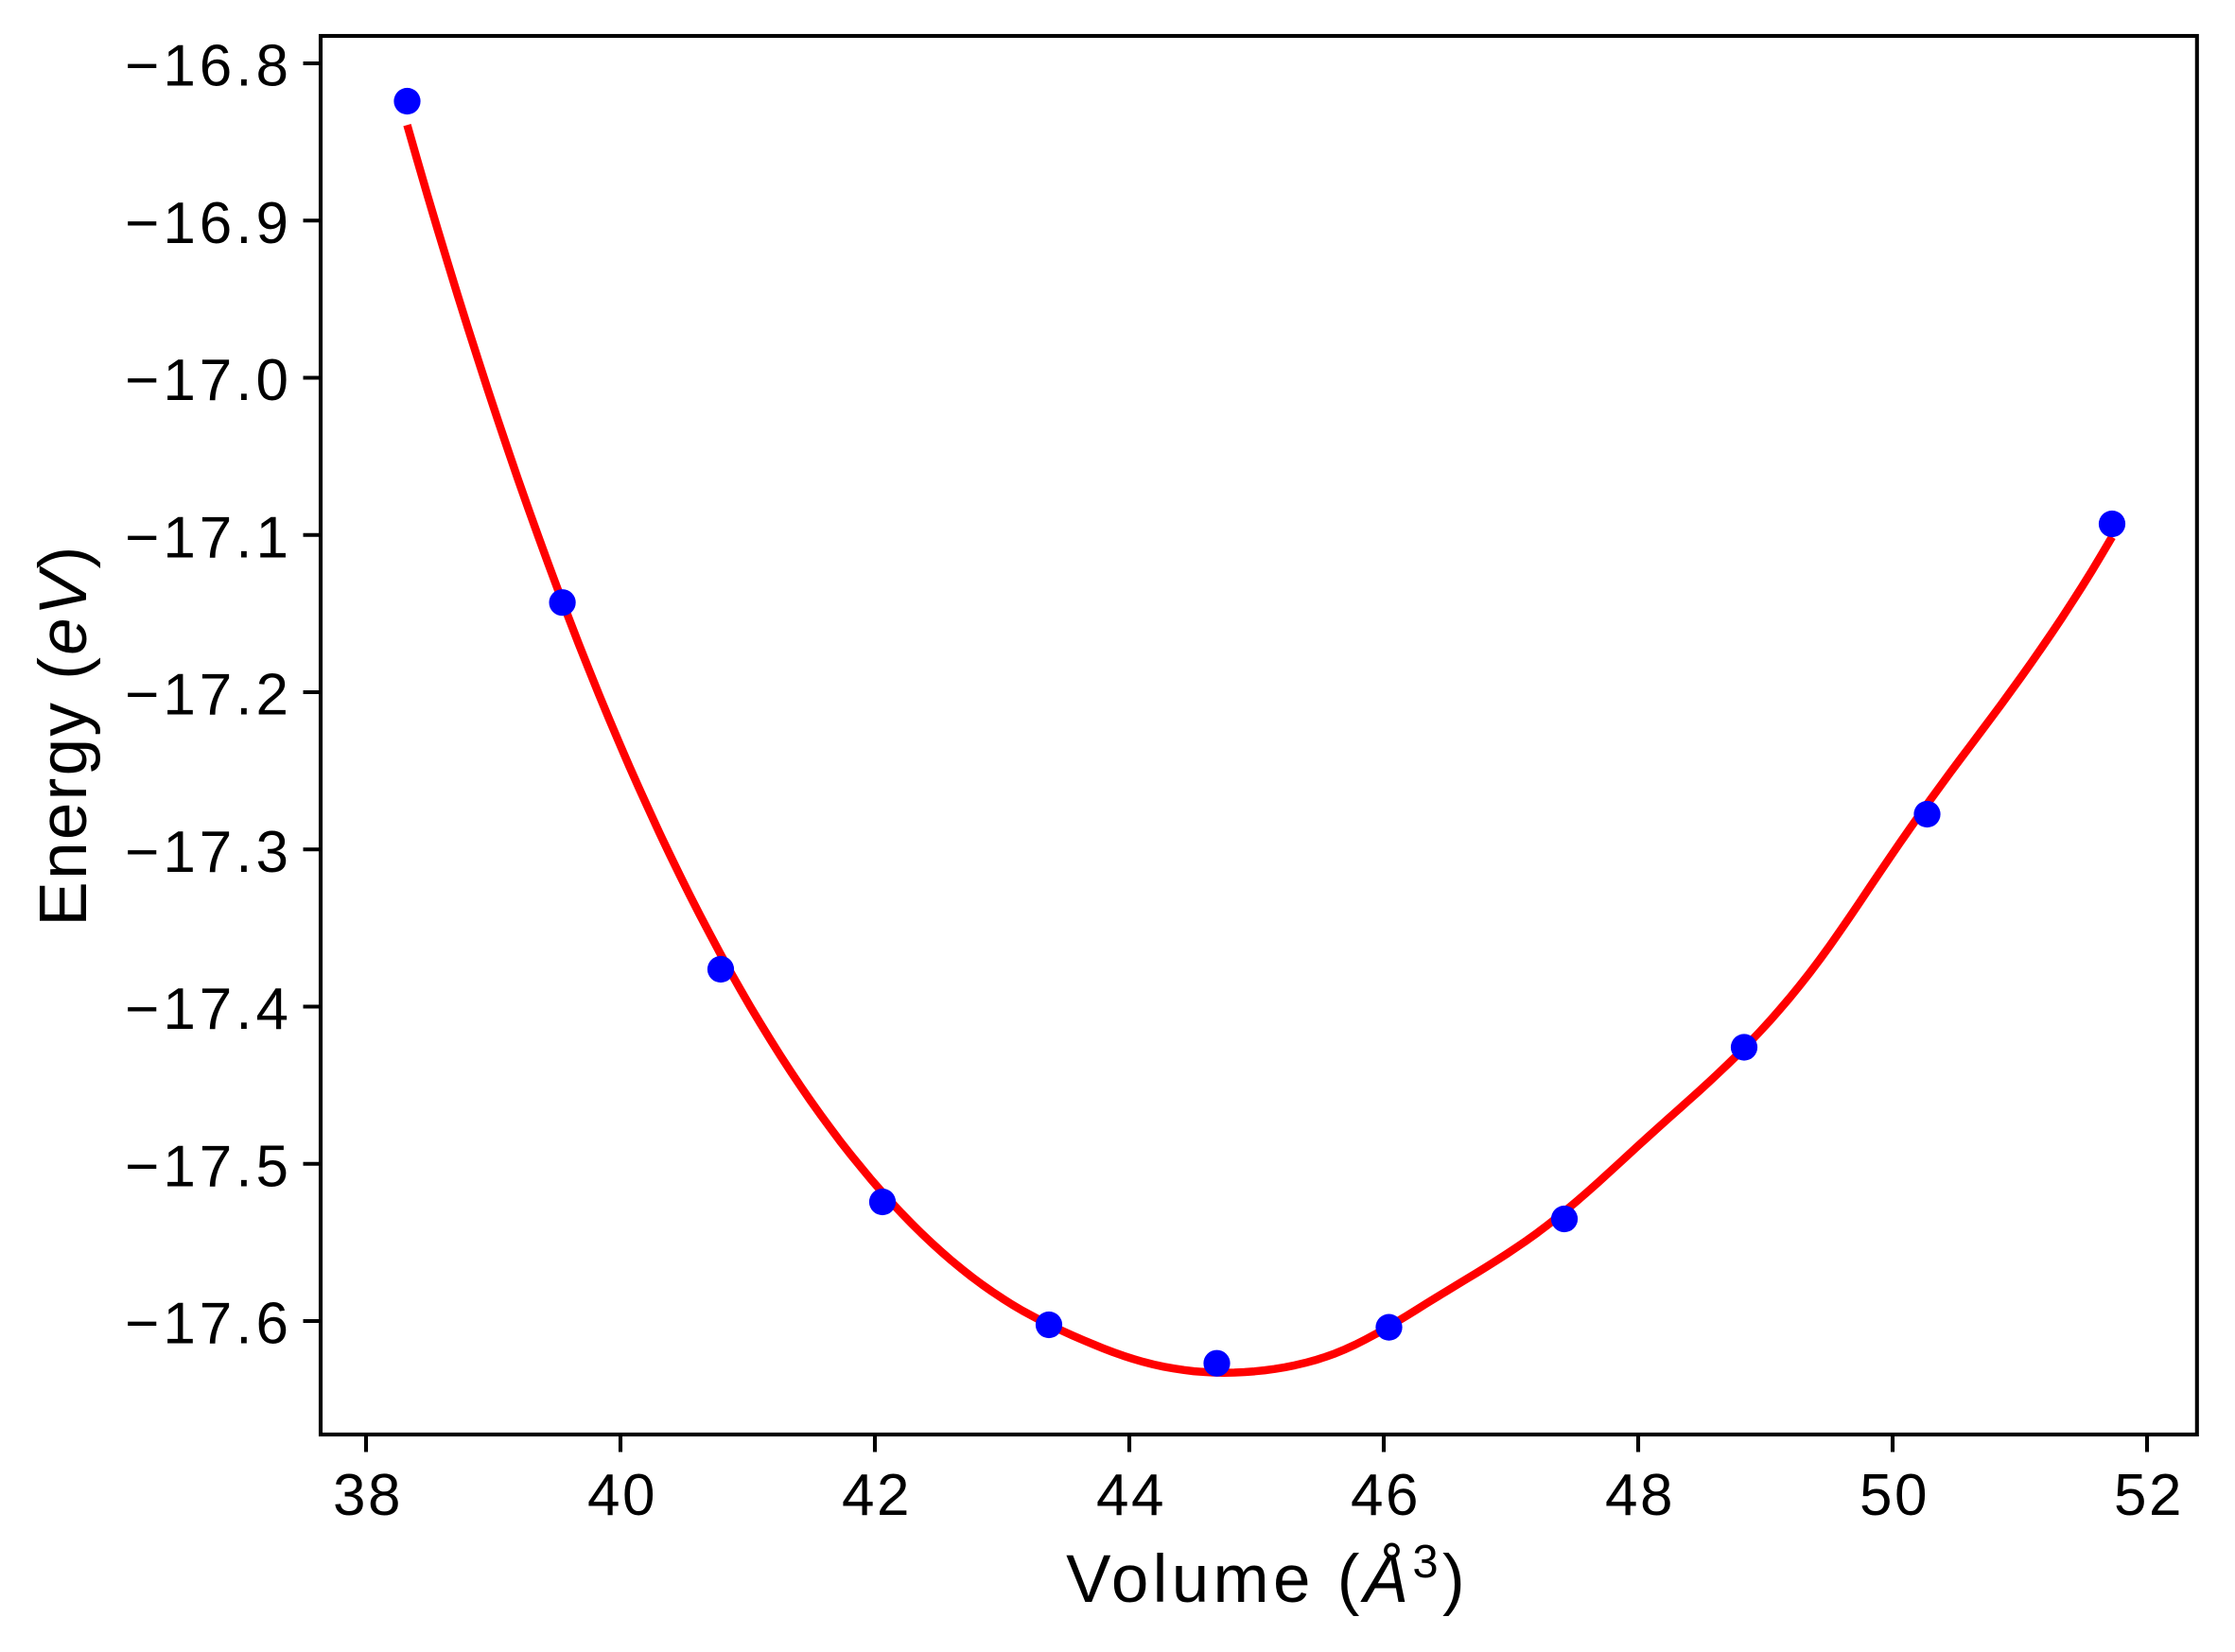  What do you see at coordinates (208, 538) in the screenshot?
I see `svg-text: −17.1` at bounding box center [208, 538].